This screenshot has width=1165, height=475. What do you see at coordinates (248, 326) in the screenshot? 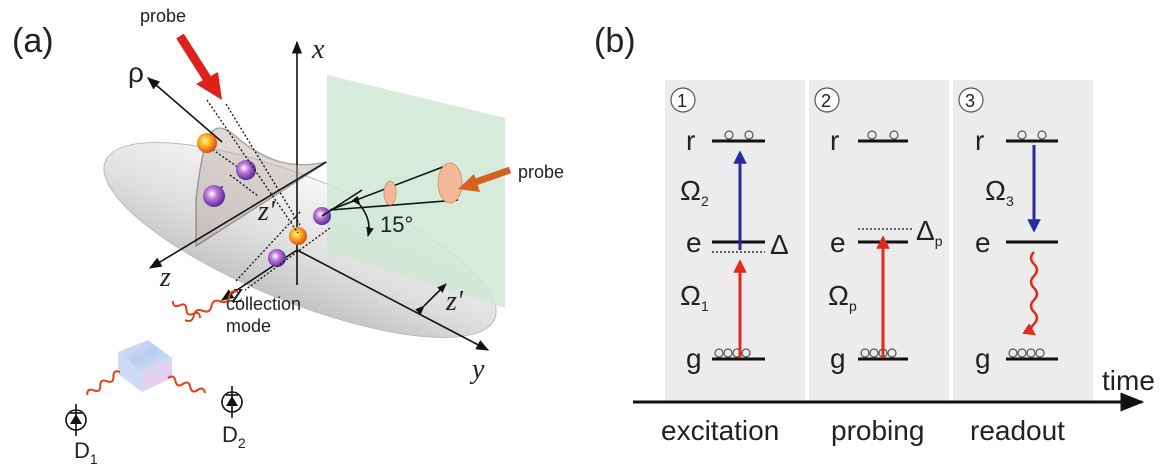
I see `collection-label-line2: mode` at bounding box center [248, 326].